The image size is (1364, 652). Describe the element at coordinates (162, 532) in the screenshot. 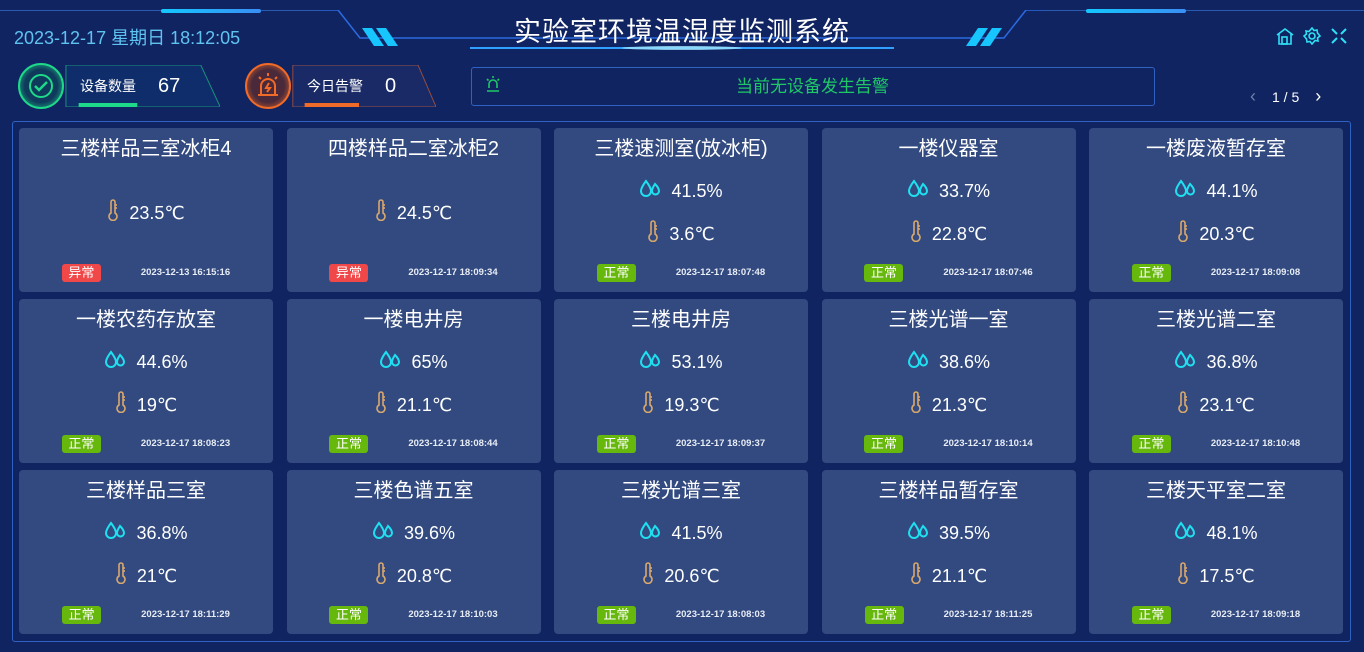

I see `humidity-value: 36.8%` at that location.